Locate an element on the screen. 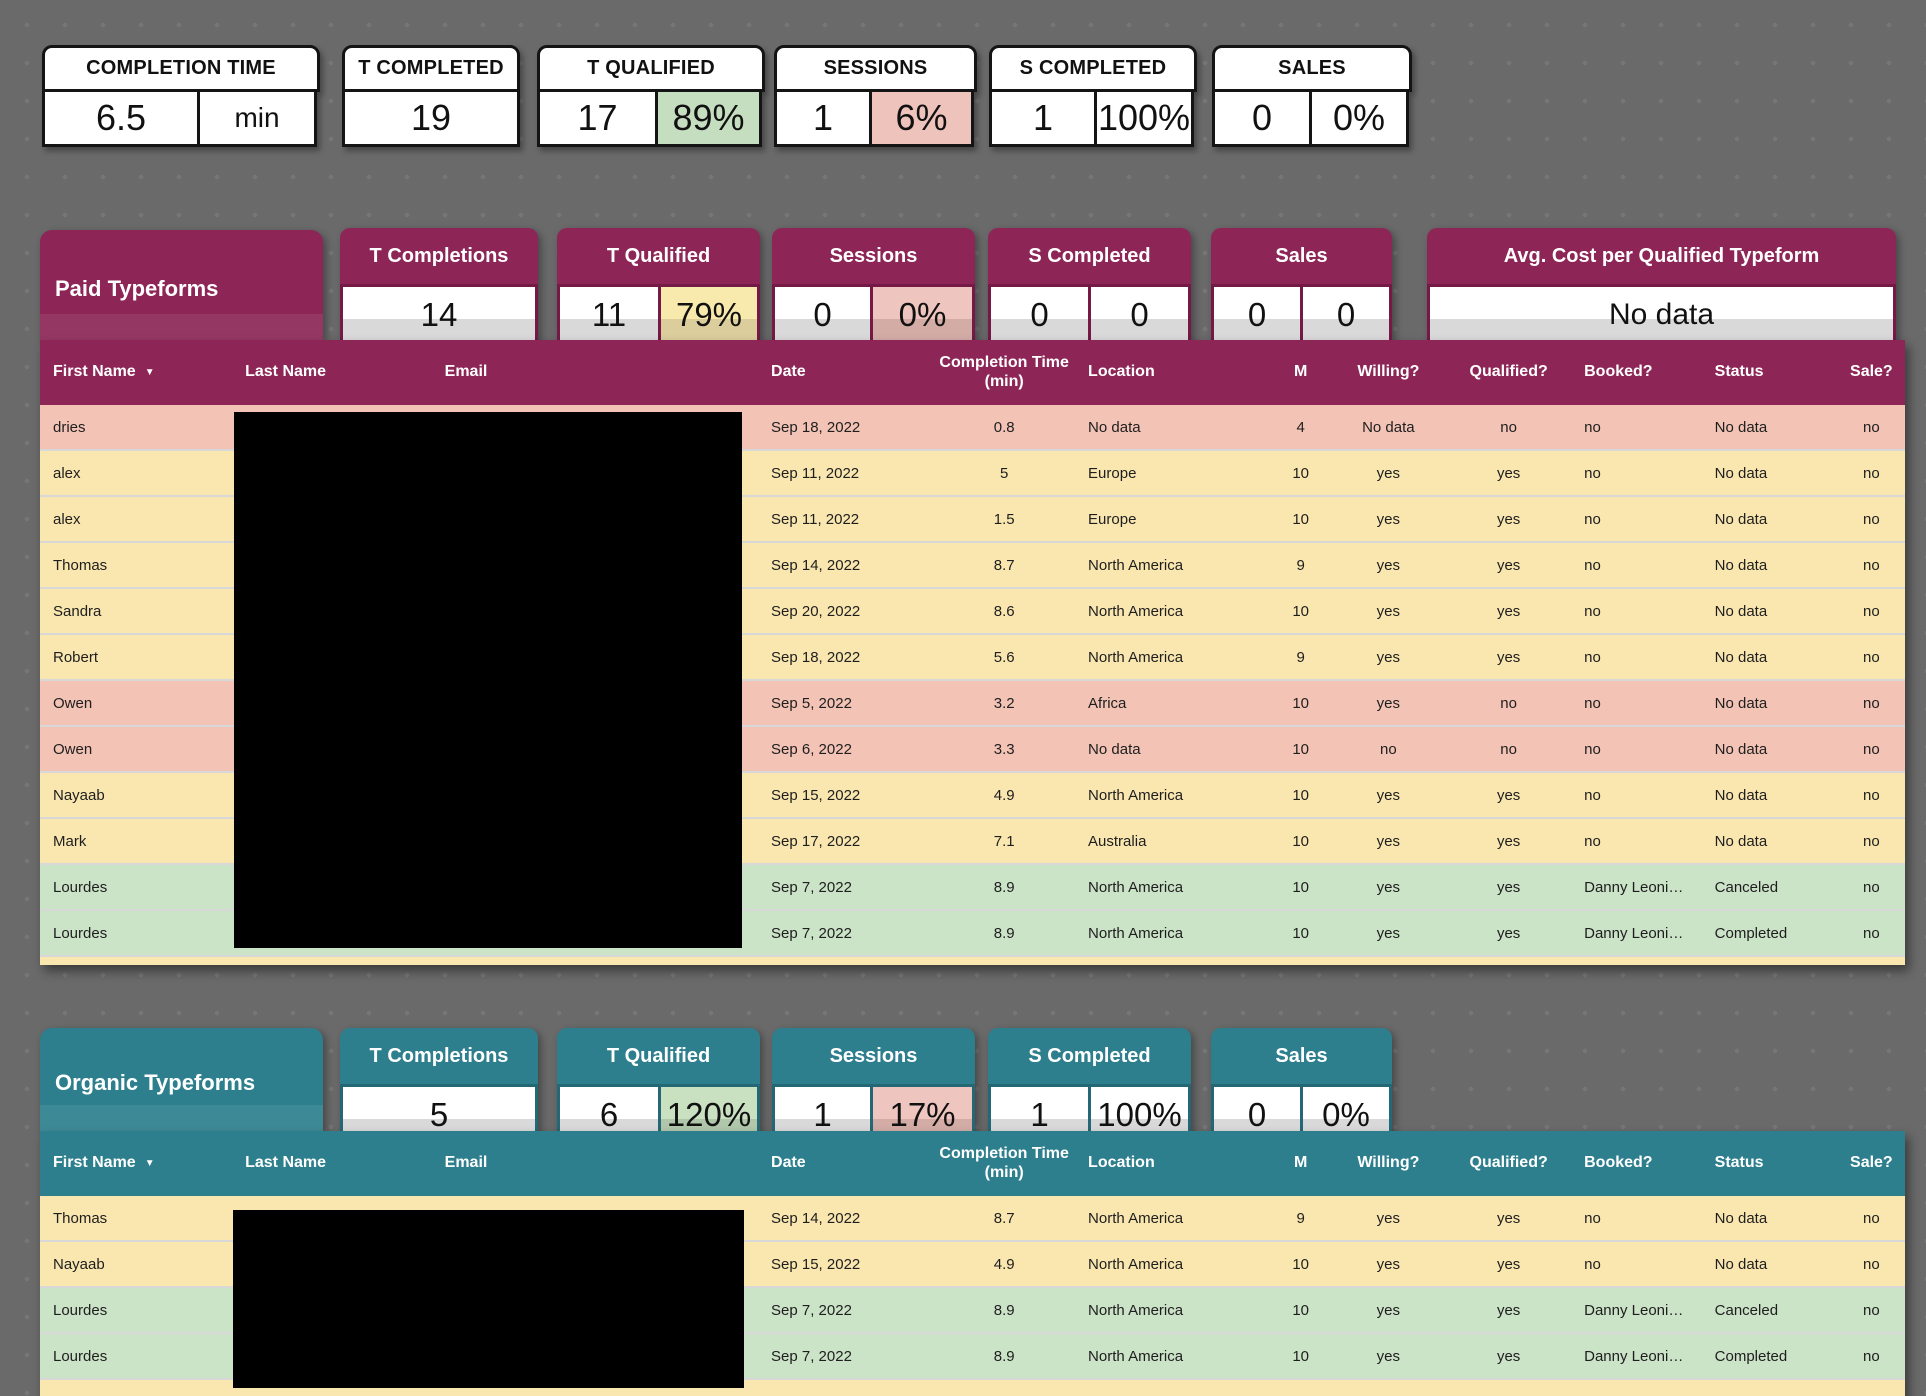 Image resolution: width=1926 pixels, height=1396 pixels. kpi-card-sales: SALES 0 0% is located at coordinates (1312, 96).